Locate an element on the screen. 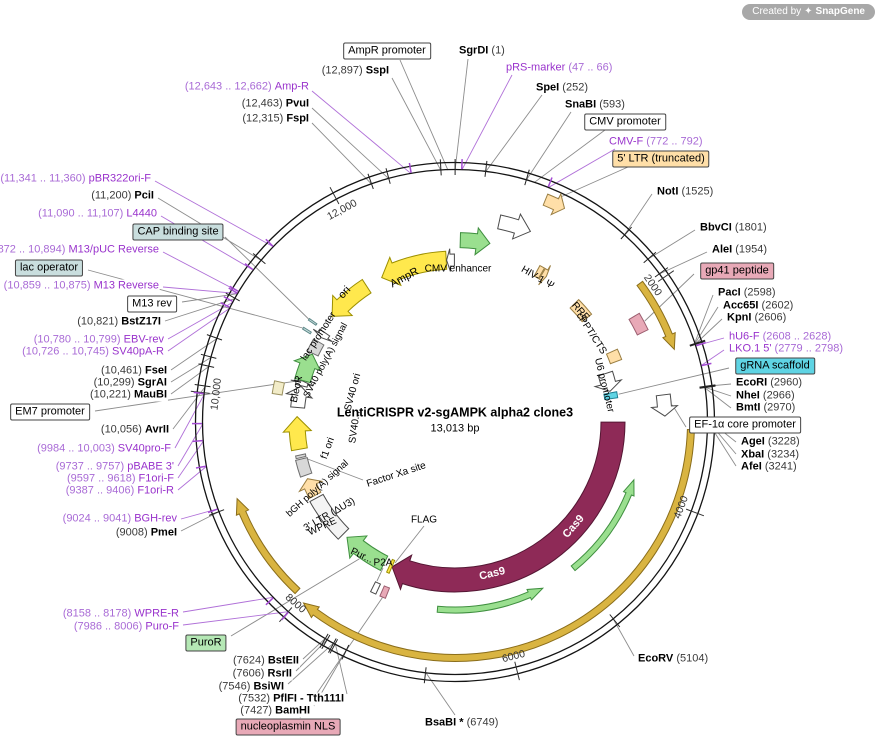 The width and height of the screenshot is (881, 744). enzyme-label-fsei: (10,461) FseI is located at coordinates (133, 371).